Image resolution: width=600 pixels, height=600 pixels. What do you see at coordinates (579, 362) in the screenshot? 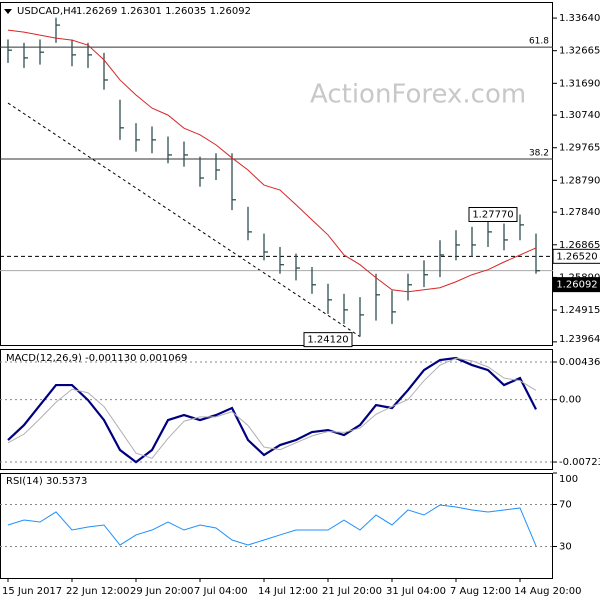
I see `y-tick-label: 0.004364` at bounding box center [579, 362].